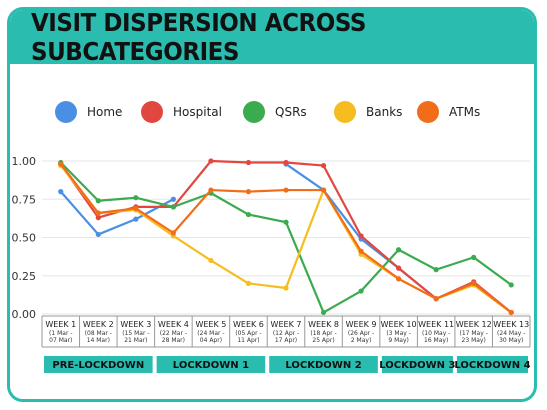 The height and width of the screenshot is (410, 547). What do you see at coordinates (511, 324) in the screenshot?
I see `x-tick-week-13: WEEK 13` at bounding box center [511, 324].